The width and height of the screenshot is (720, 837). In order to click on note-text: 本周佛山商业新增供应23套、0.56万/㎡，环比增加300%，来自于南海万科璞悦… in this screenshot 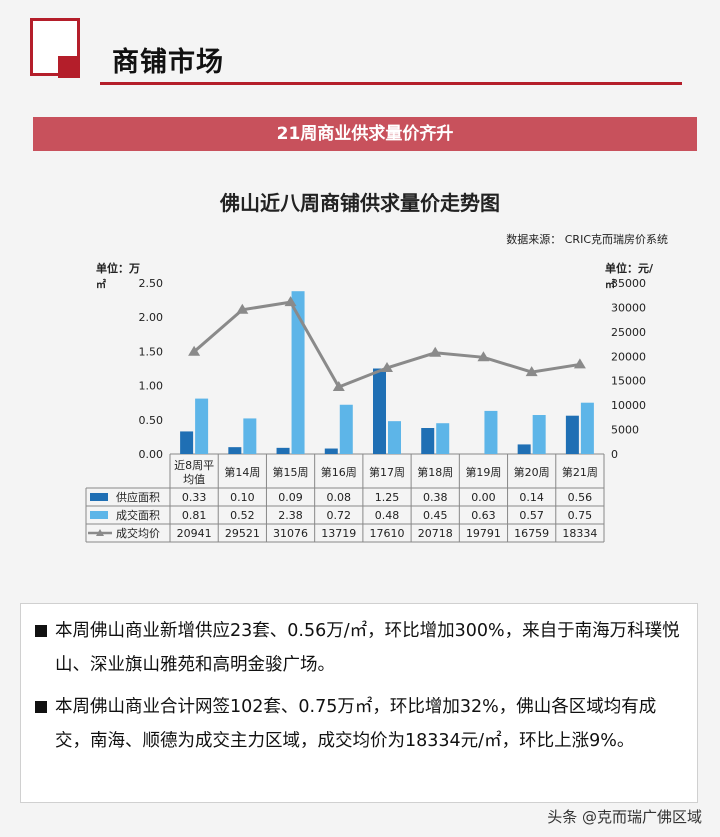, I will do `click(367, 648)`.